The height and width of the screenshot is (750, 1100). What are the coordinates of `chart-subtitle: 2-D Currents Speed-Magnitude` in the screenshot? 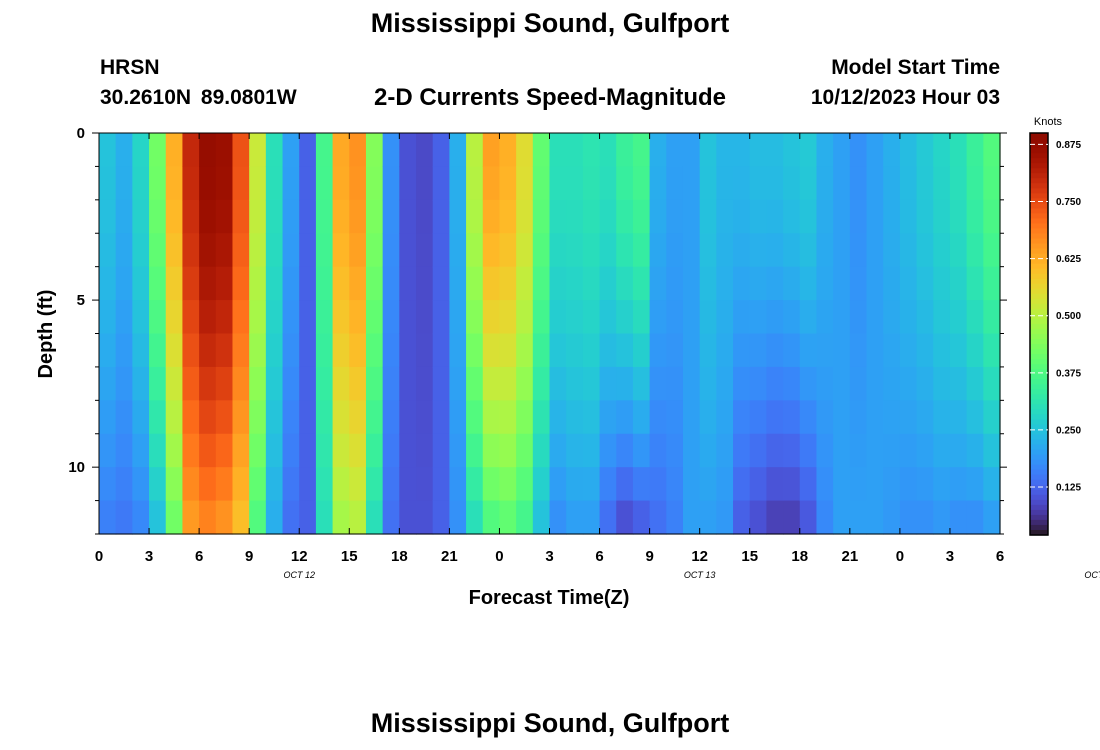 It's located at (550, 97).